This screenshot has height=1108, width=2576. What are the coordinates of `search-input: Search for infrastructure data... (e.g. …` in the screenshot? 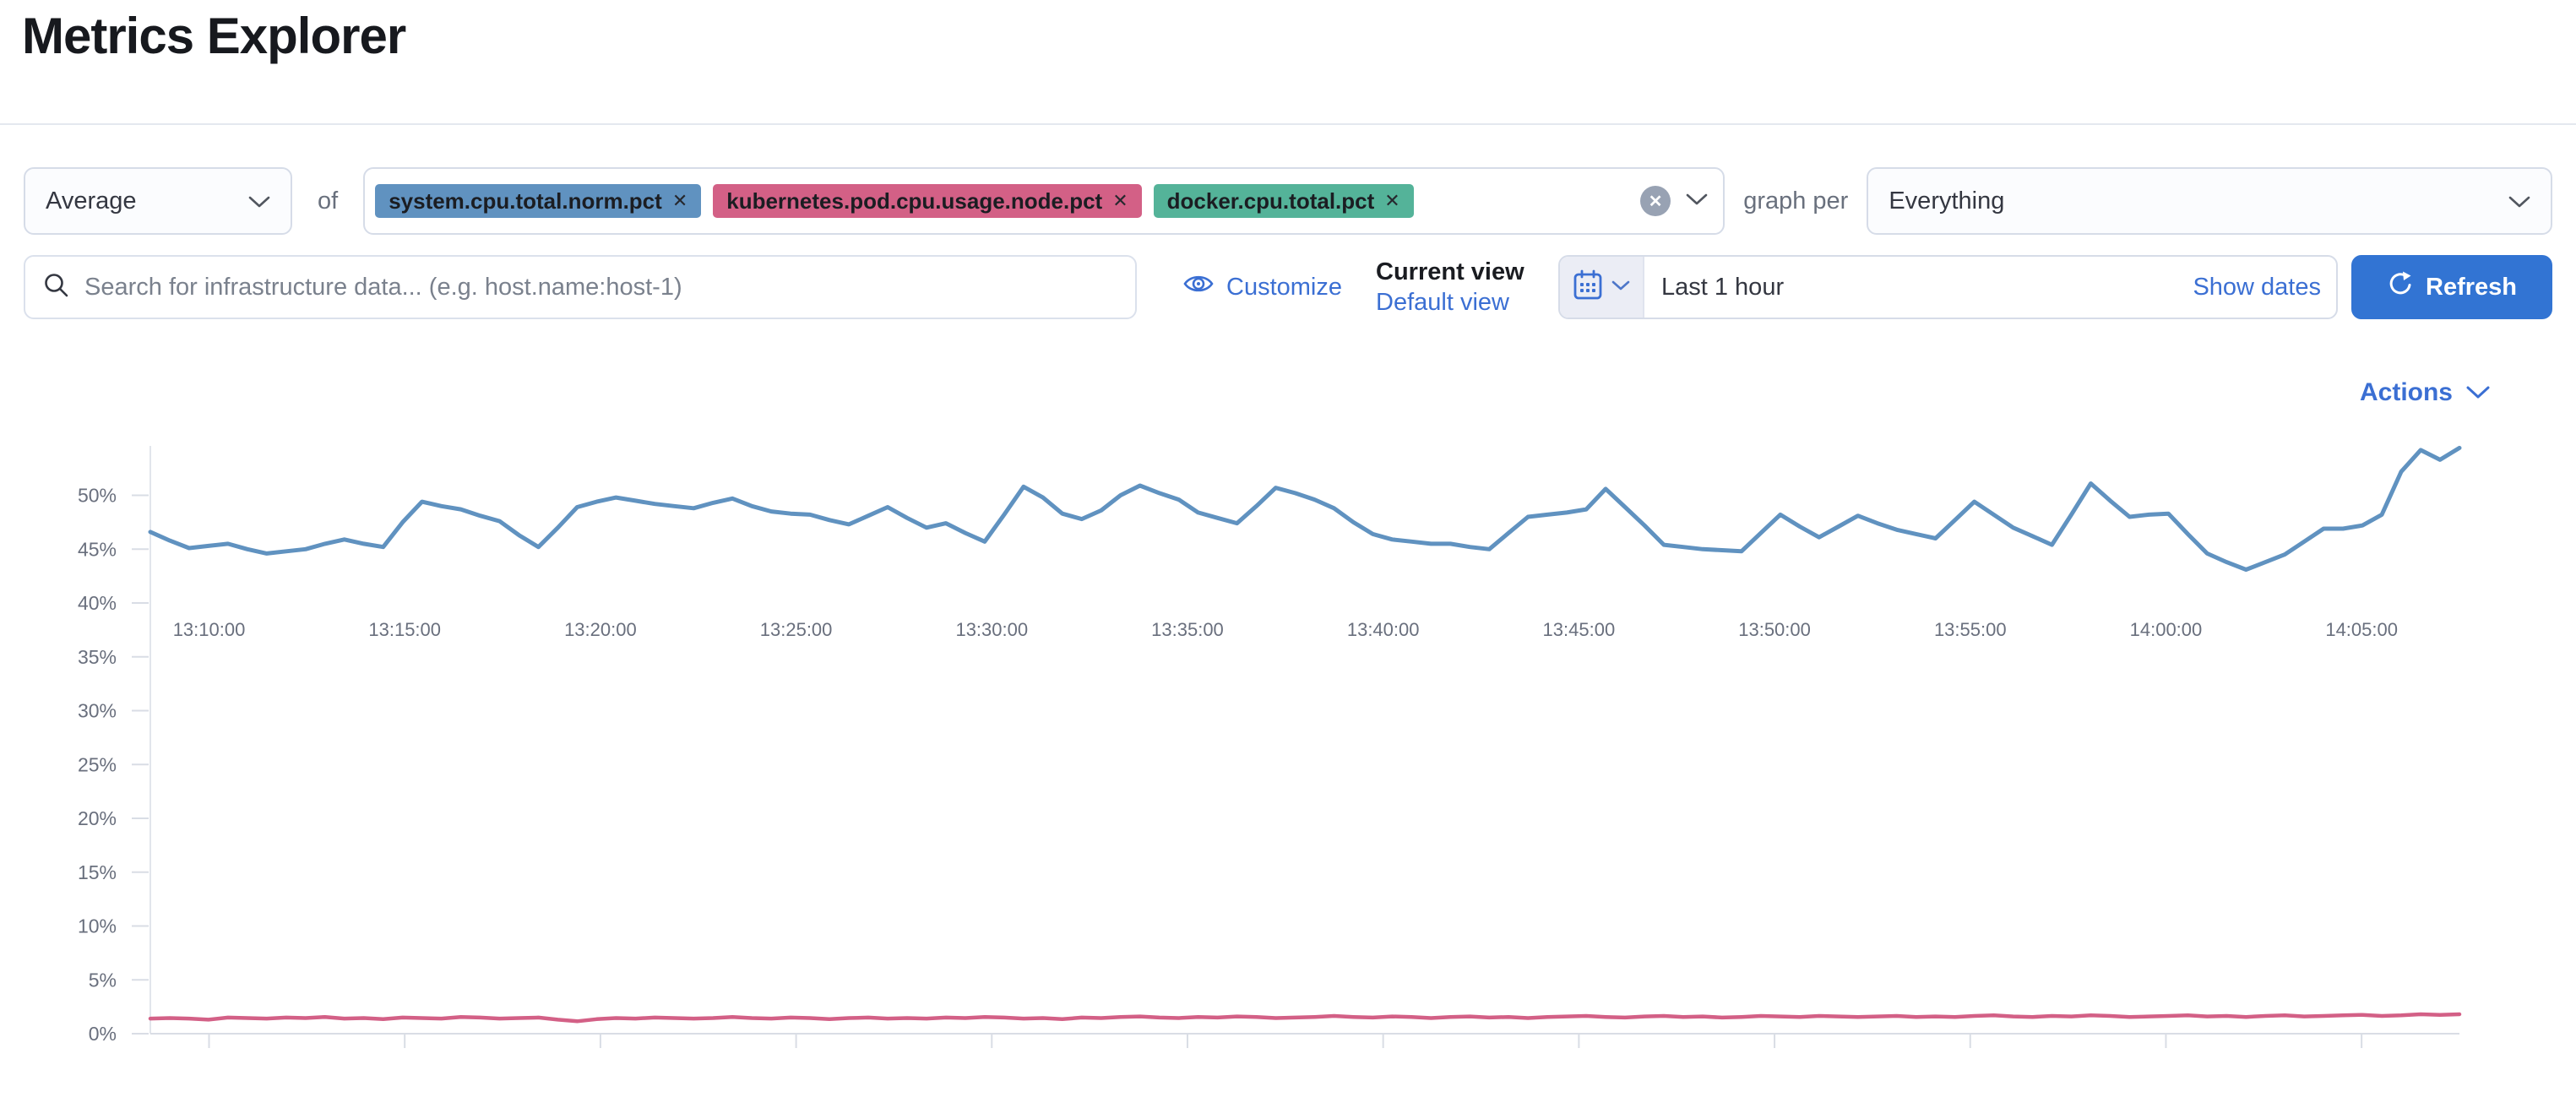 It's located at (580, 287).